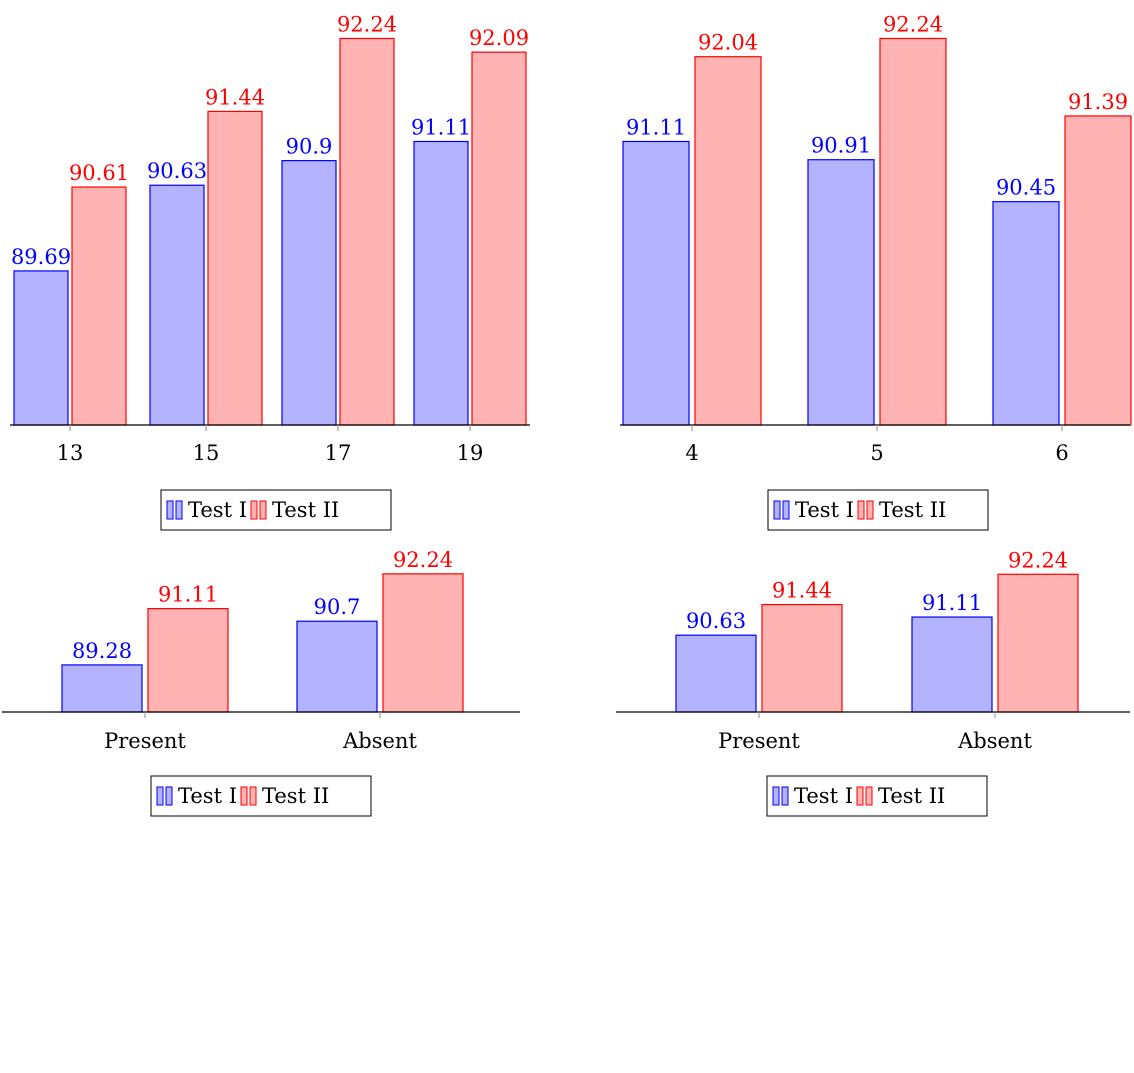 The width and height of the screenshot is (1134, 1073). Describe the element at coordinates (99, 173) in the screenshot. I see `data-label: 90.61` at that location.